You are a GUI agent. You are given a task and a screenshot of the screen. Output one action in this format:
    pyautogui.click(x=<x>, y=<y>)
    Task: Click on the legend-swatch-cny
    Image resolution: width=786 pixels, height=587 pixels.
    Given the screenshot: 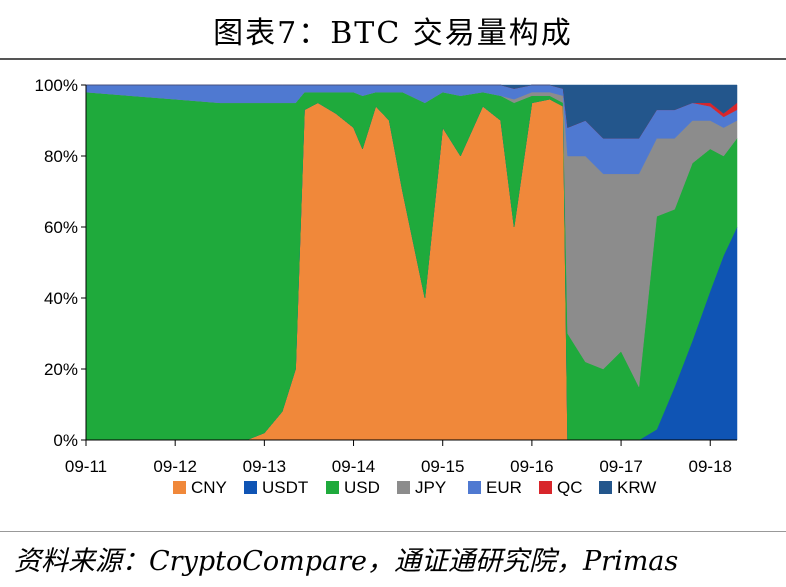 What is the action you would take?
    pyautogui.click(x=179, y=487)
    